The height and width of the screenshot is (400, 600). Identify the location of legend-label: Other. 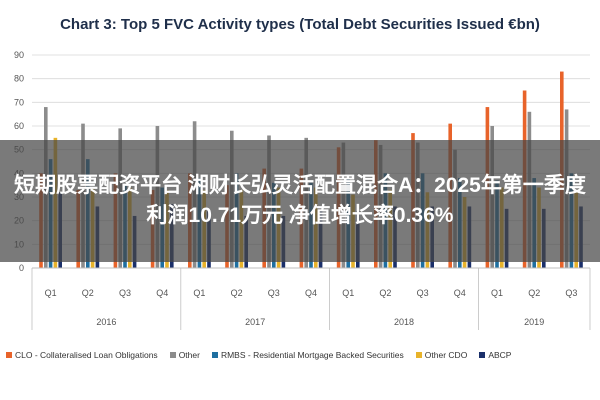
(189, 355).